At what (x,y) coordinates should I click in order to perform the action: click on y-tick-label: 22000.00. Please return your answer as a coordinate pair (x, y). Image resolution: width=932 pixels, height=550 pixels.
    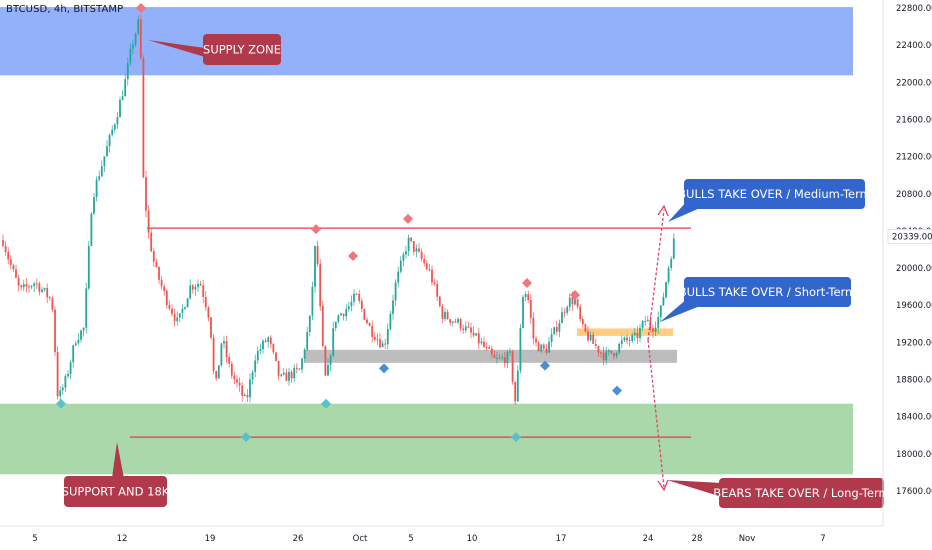
    Looking at the image, I should click on (914, 83).